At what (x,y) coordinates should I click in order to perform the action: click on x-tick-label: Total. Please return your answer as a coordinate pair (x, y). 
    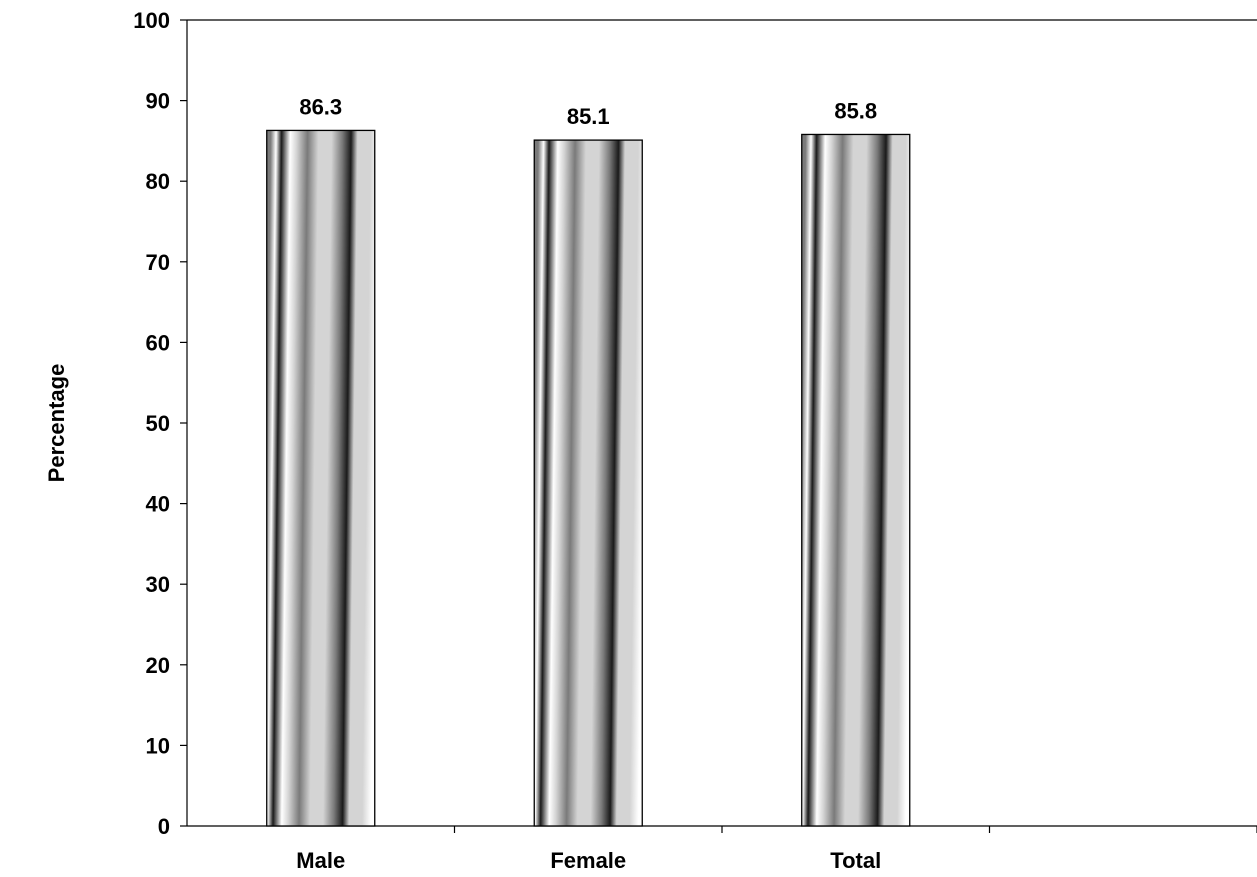
    Looking at the image, I should click on (855, 860).